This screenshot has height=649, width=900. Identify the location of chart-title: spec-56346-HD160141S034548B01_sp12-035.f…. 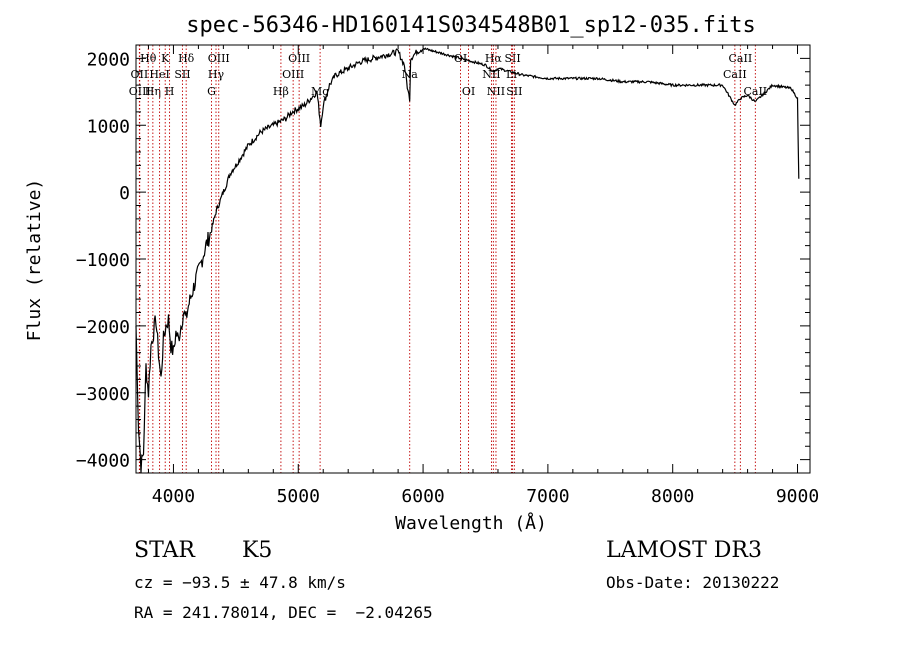
(471, 25).